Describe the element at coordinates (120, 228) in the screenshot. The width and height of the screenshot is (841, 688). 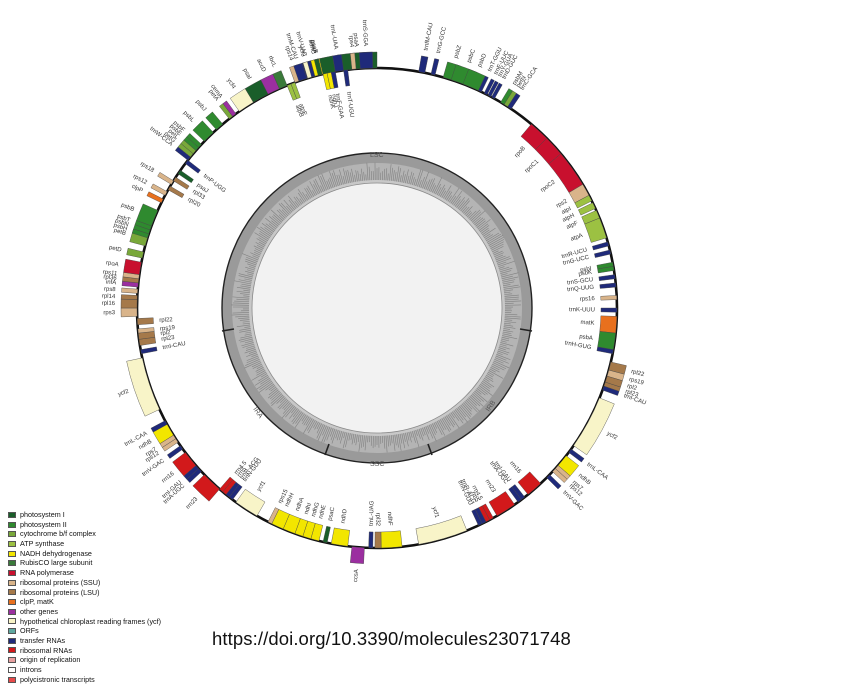
I see `gene-label: psbH` at that location.